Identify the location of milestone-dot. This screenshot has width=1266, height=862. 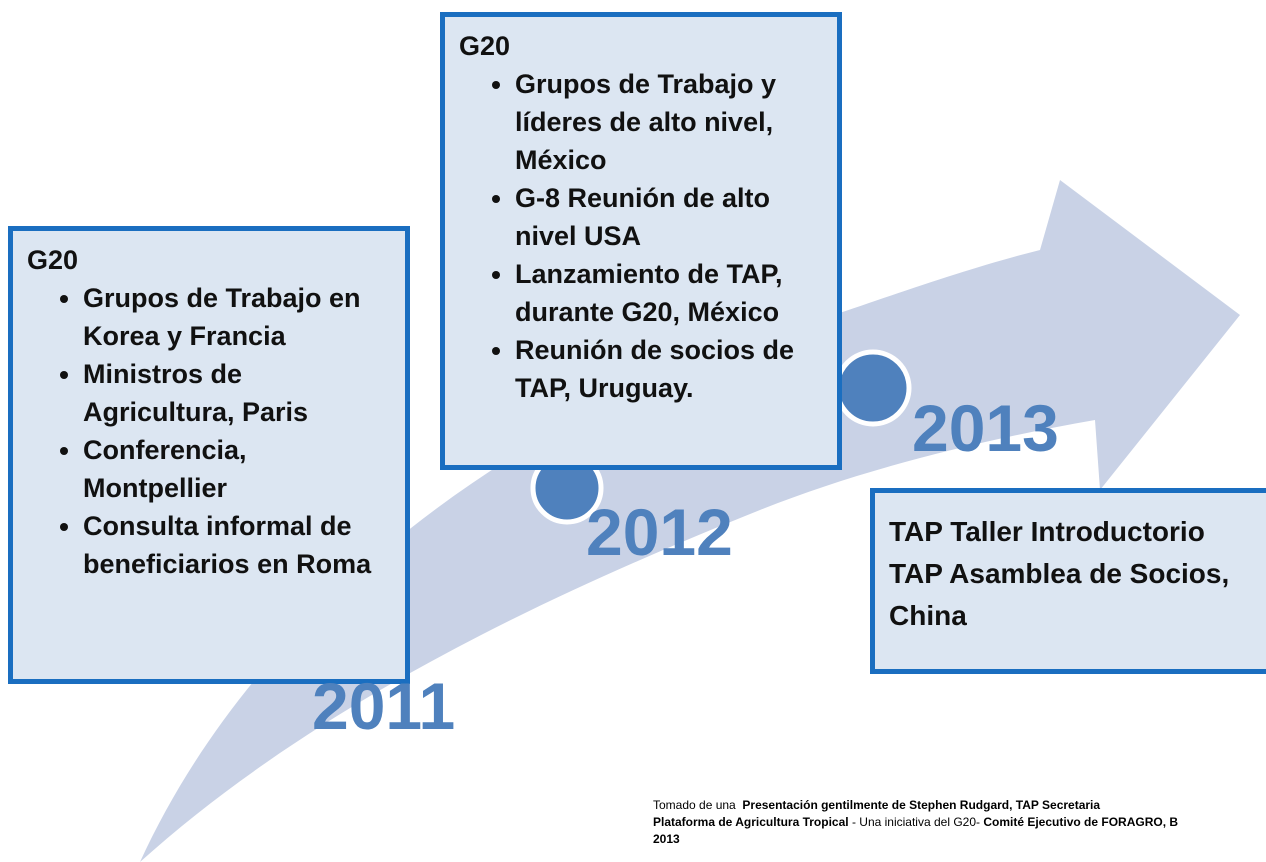
(873, 388).